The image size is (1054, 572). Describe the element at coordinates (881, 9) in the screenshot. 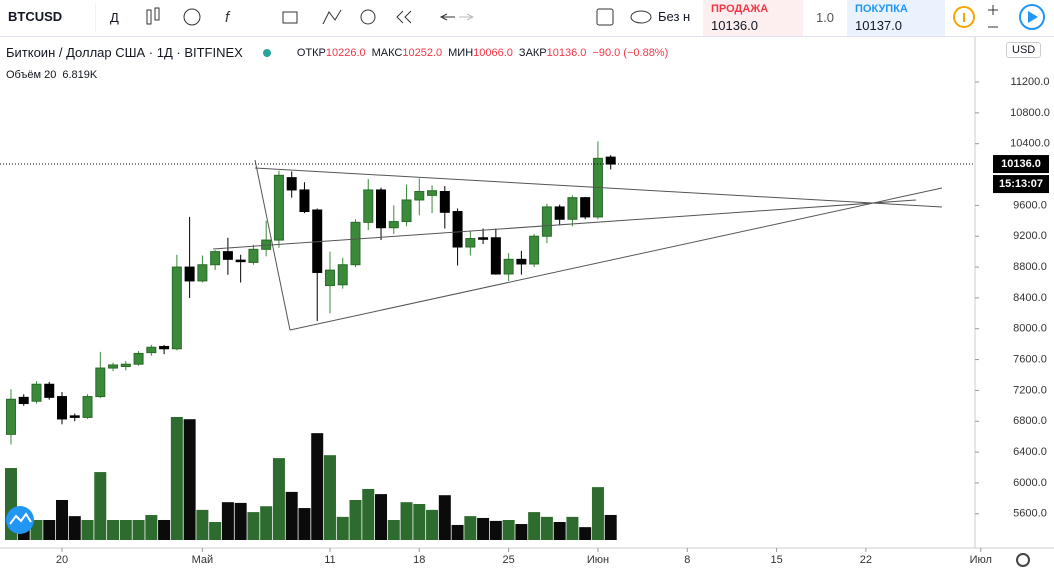

I see `buy-label: ПОКУПКА` at that location.